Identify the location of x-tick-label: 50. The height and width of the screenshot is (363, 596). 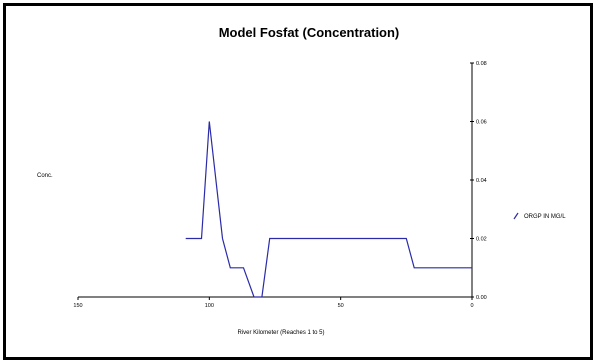
(341, 306).